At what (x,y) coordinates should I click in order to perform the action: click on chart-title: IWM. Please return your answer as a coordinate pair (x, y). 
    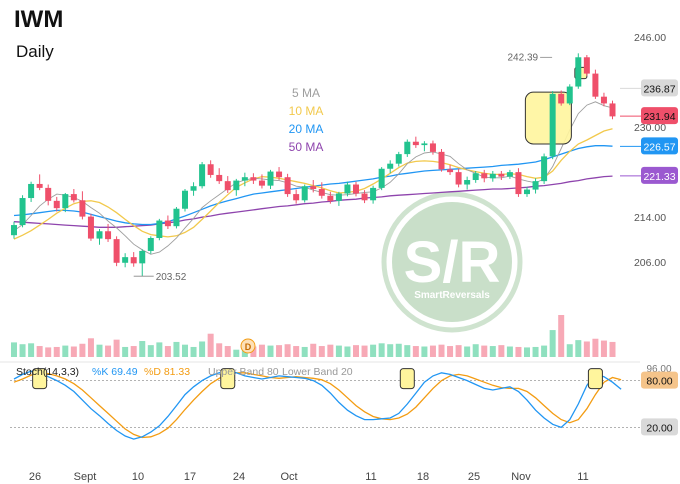
    Looking at the image, I should click on (39, 19).